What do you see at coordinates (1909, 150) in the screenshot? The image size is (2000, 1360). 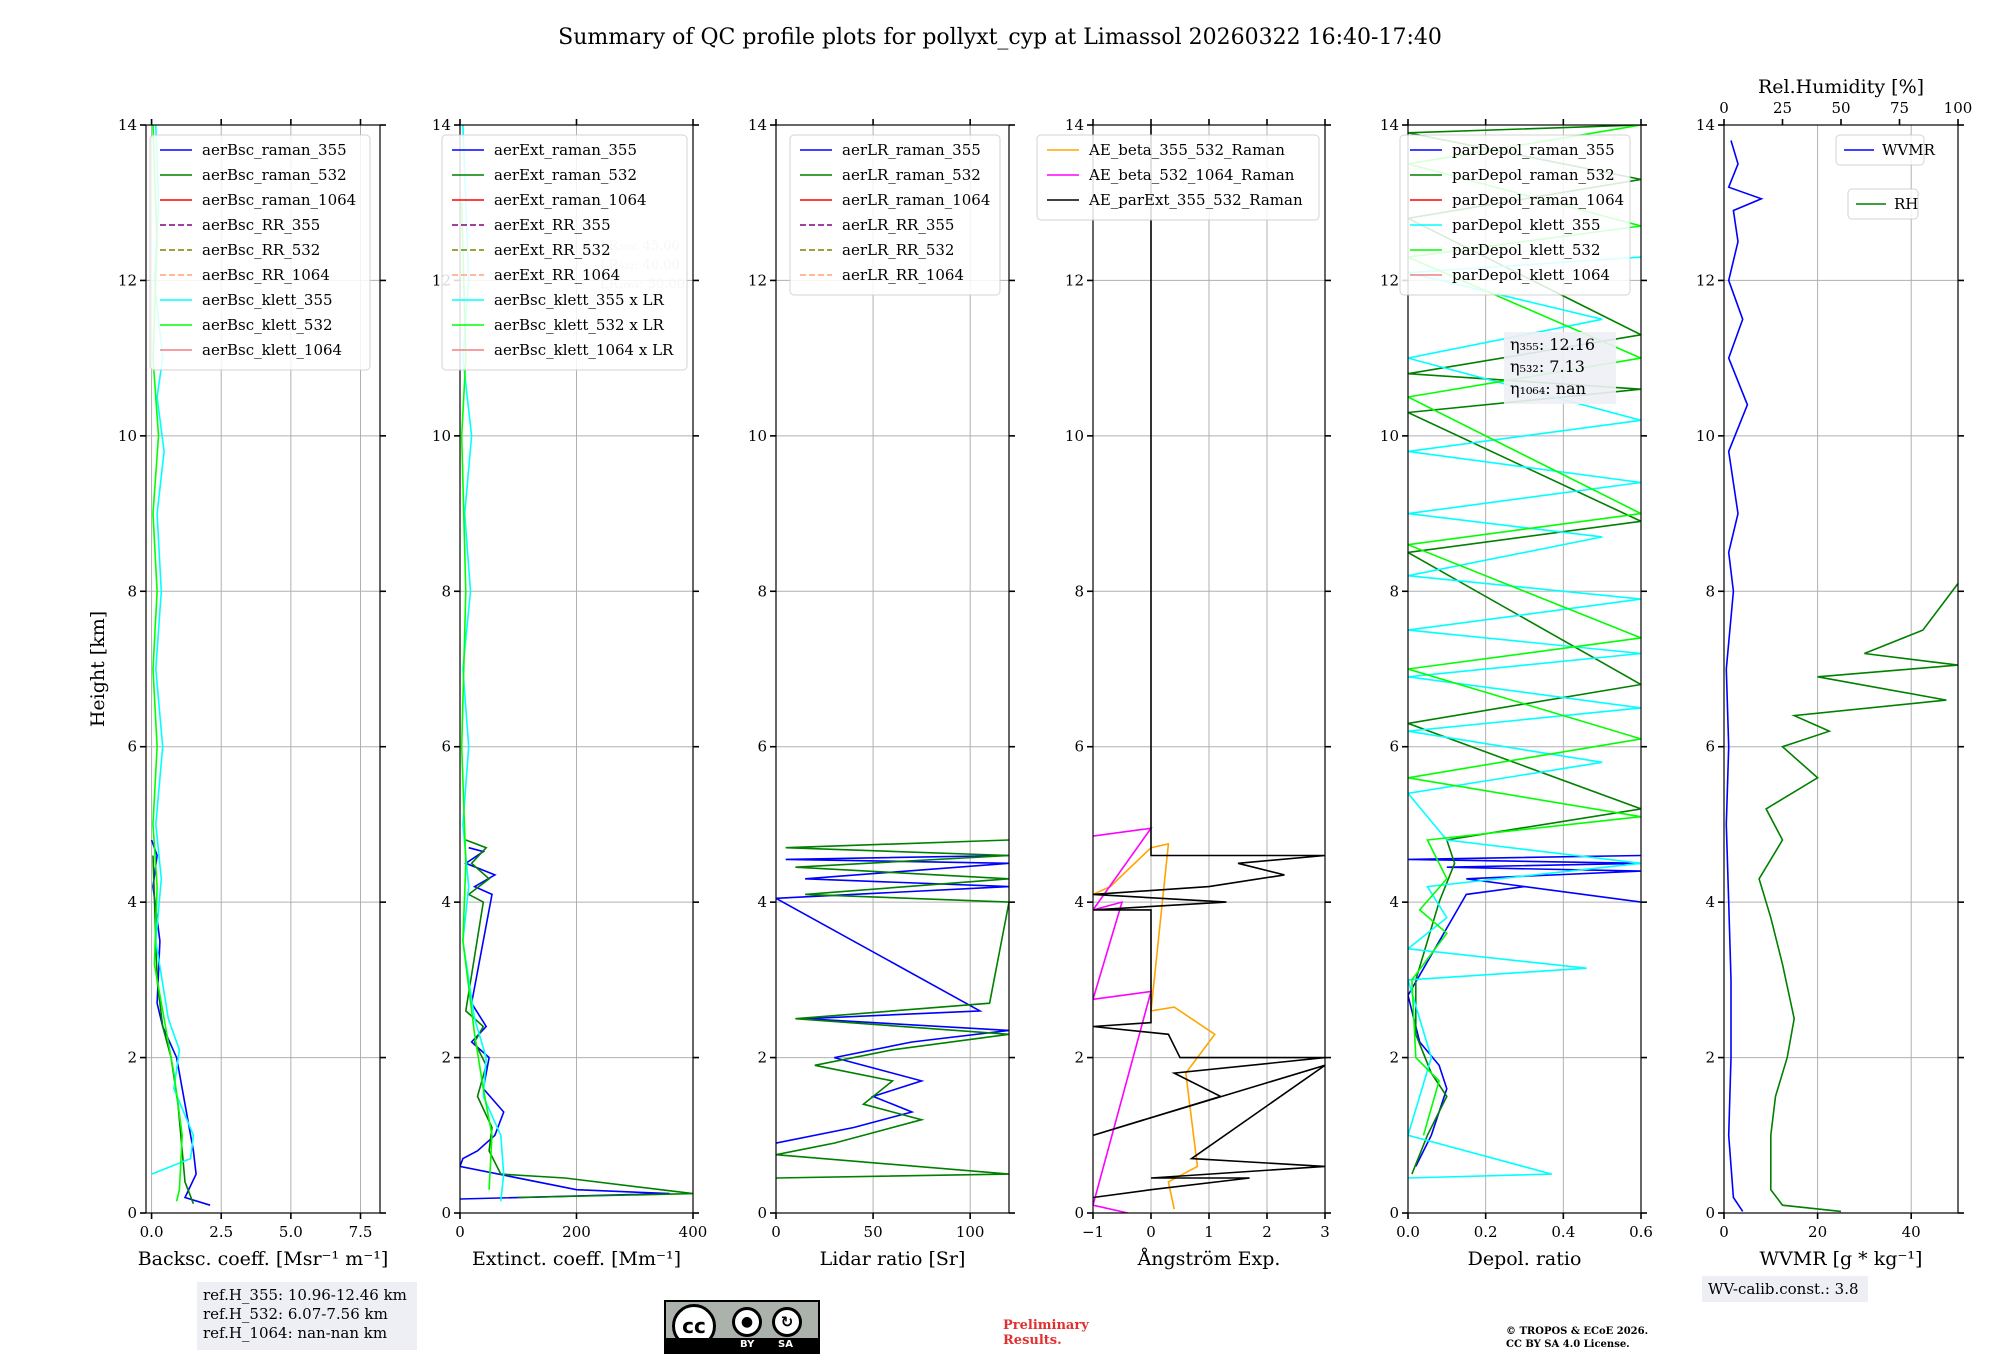 I see `legend-label: WVMR` at bounding box center [1909, 150].